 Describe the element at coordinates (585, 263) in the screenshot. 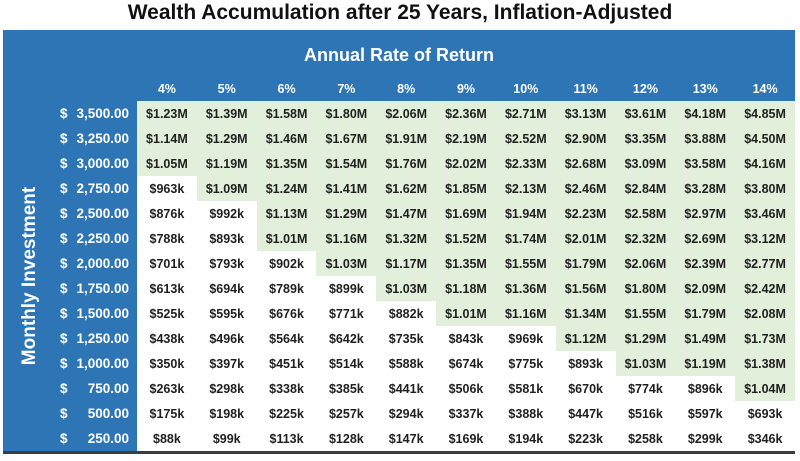

I see `value-cell: $1.79M` at that location.